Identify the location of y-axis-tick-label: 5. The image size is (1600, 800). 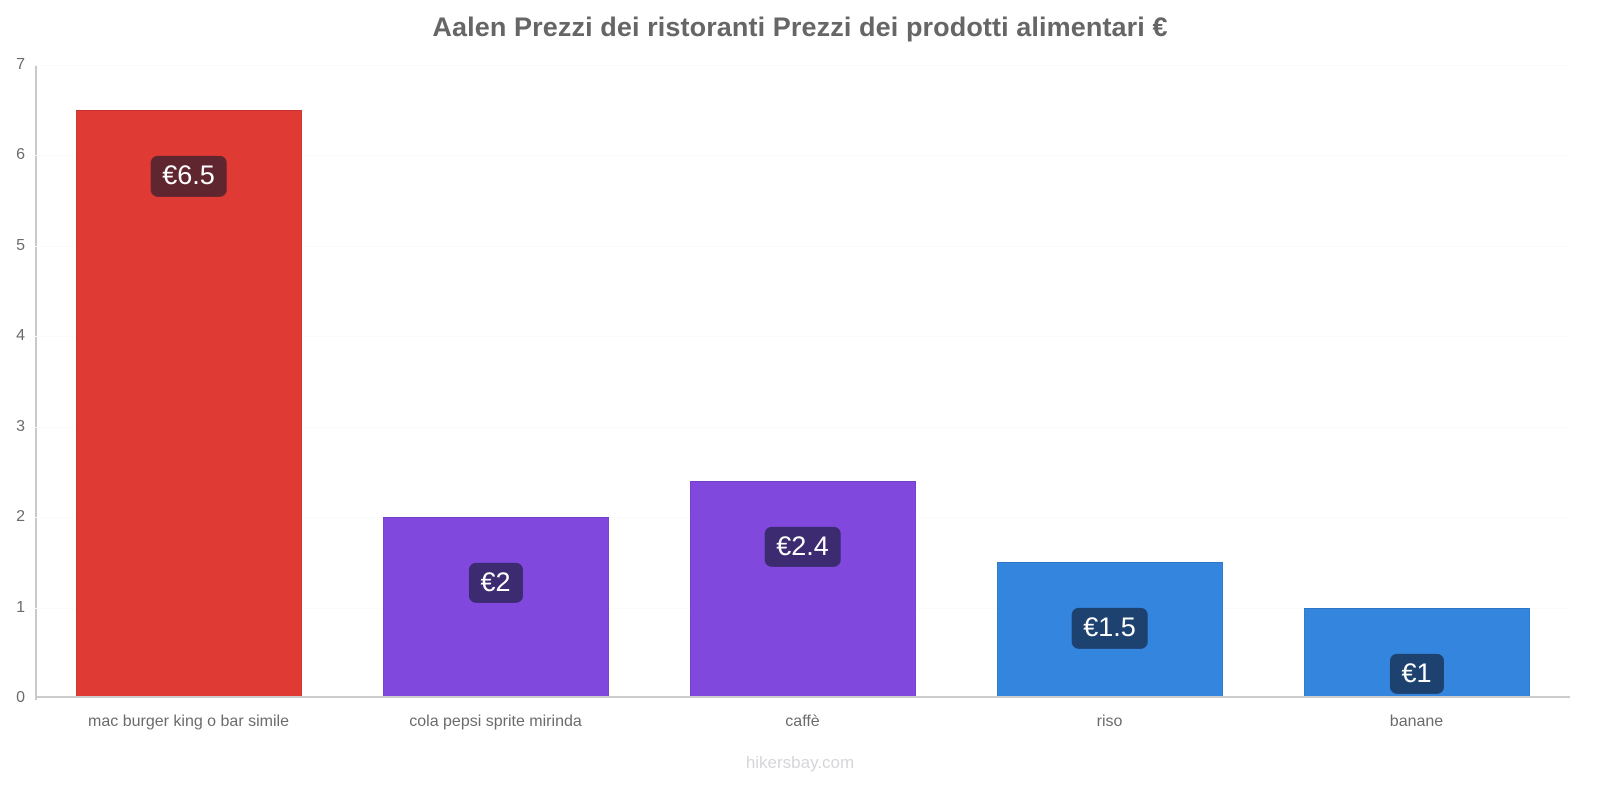
(20, 245).